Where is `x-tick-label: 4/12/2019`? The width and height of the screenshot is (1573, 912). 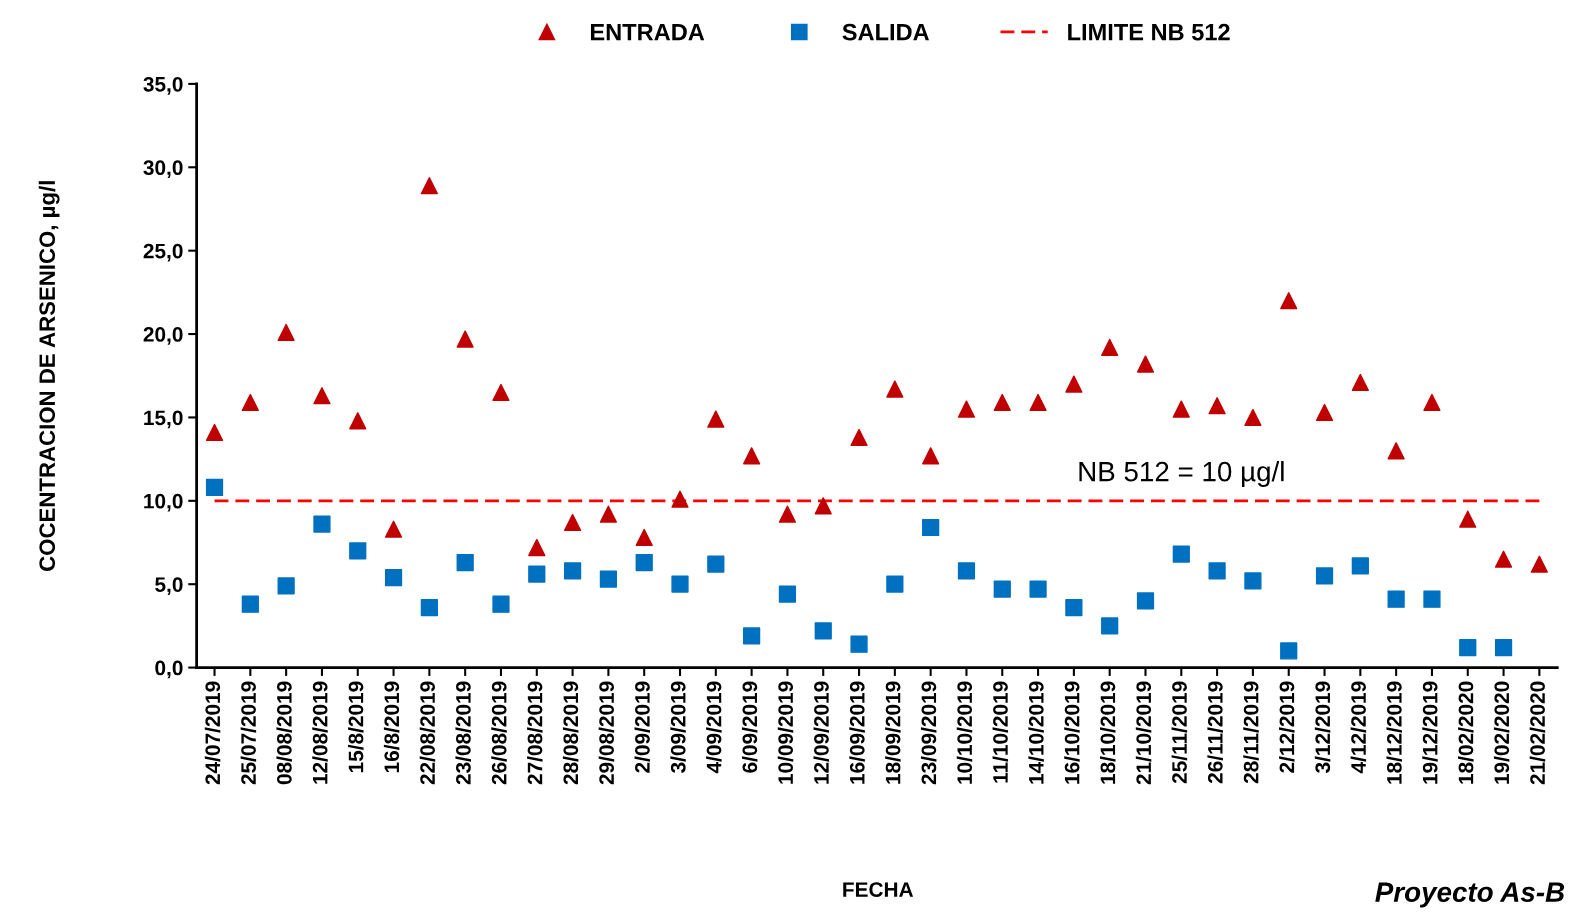
x-tick-label: 4/12/2019 is located at coordinates (1358, 727).